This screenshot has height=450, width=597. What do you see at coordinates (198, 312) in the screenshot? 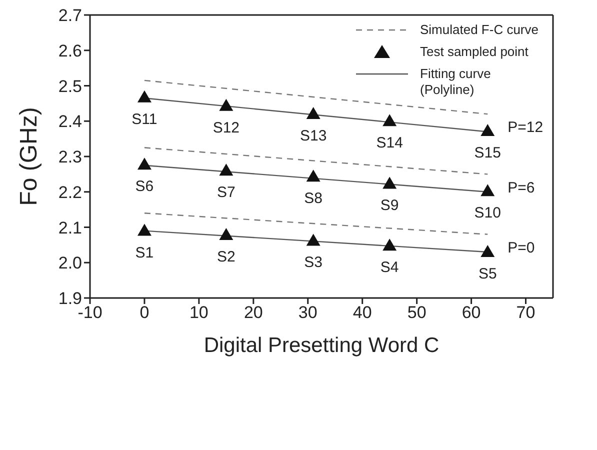
I see `x-tick-label: 10` at bounding box center [198, 312].